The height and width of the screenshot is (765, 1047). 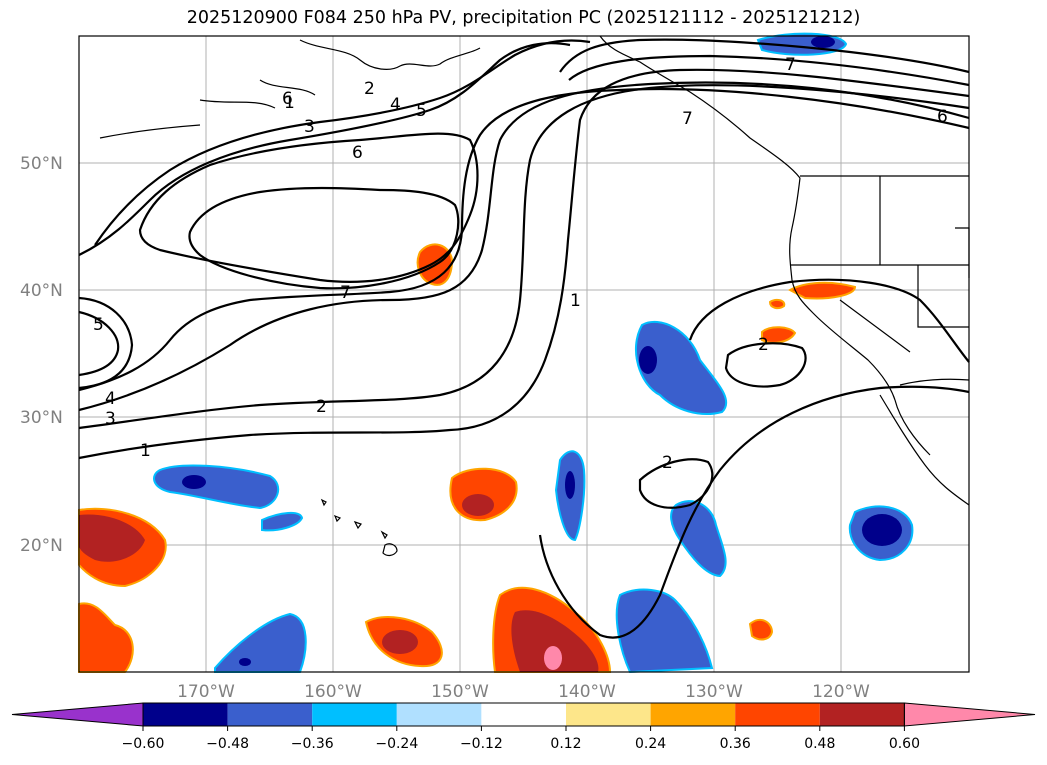 I want to click on colorbar-tick-label: −0.24, so click(x=396, y=744).